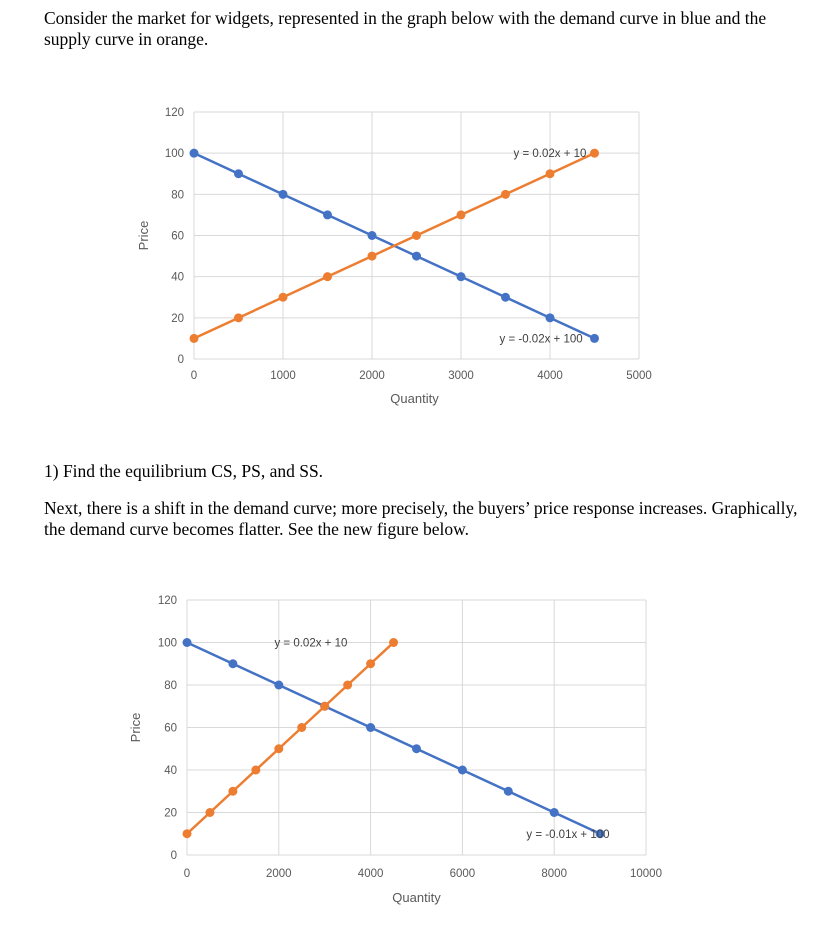  What do you see at coordinates (184, 471) in the screenshot?
I see `question-1: 1) Find the equilibrium CS, PS, and SS.` at bounding box center [184, 471].